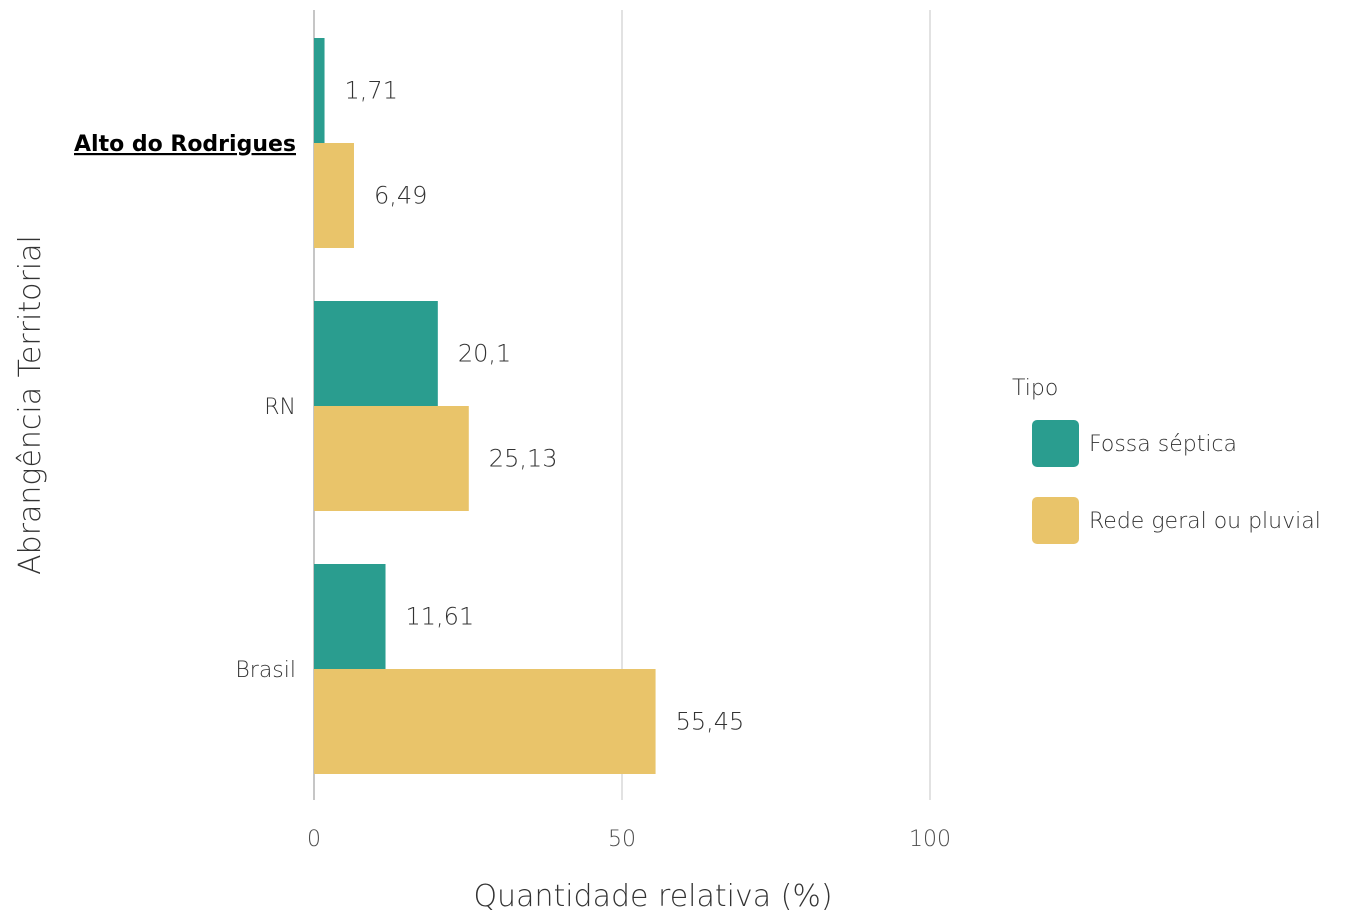  What do you see at coordinates (280, 407) in the screenshot?
I see `category-label: RN` at bounding box center [280, 407].